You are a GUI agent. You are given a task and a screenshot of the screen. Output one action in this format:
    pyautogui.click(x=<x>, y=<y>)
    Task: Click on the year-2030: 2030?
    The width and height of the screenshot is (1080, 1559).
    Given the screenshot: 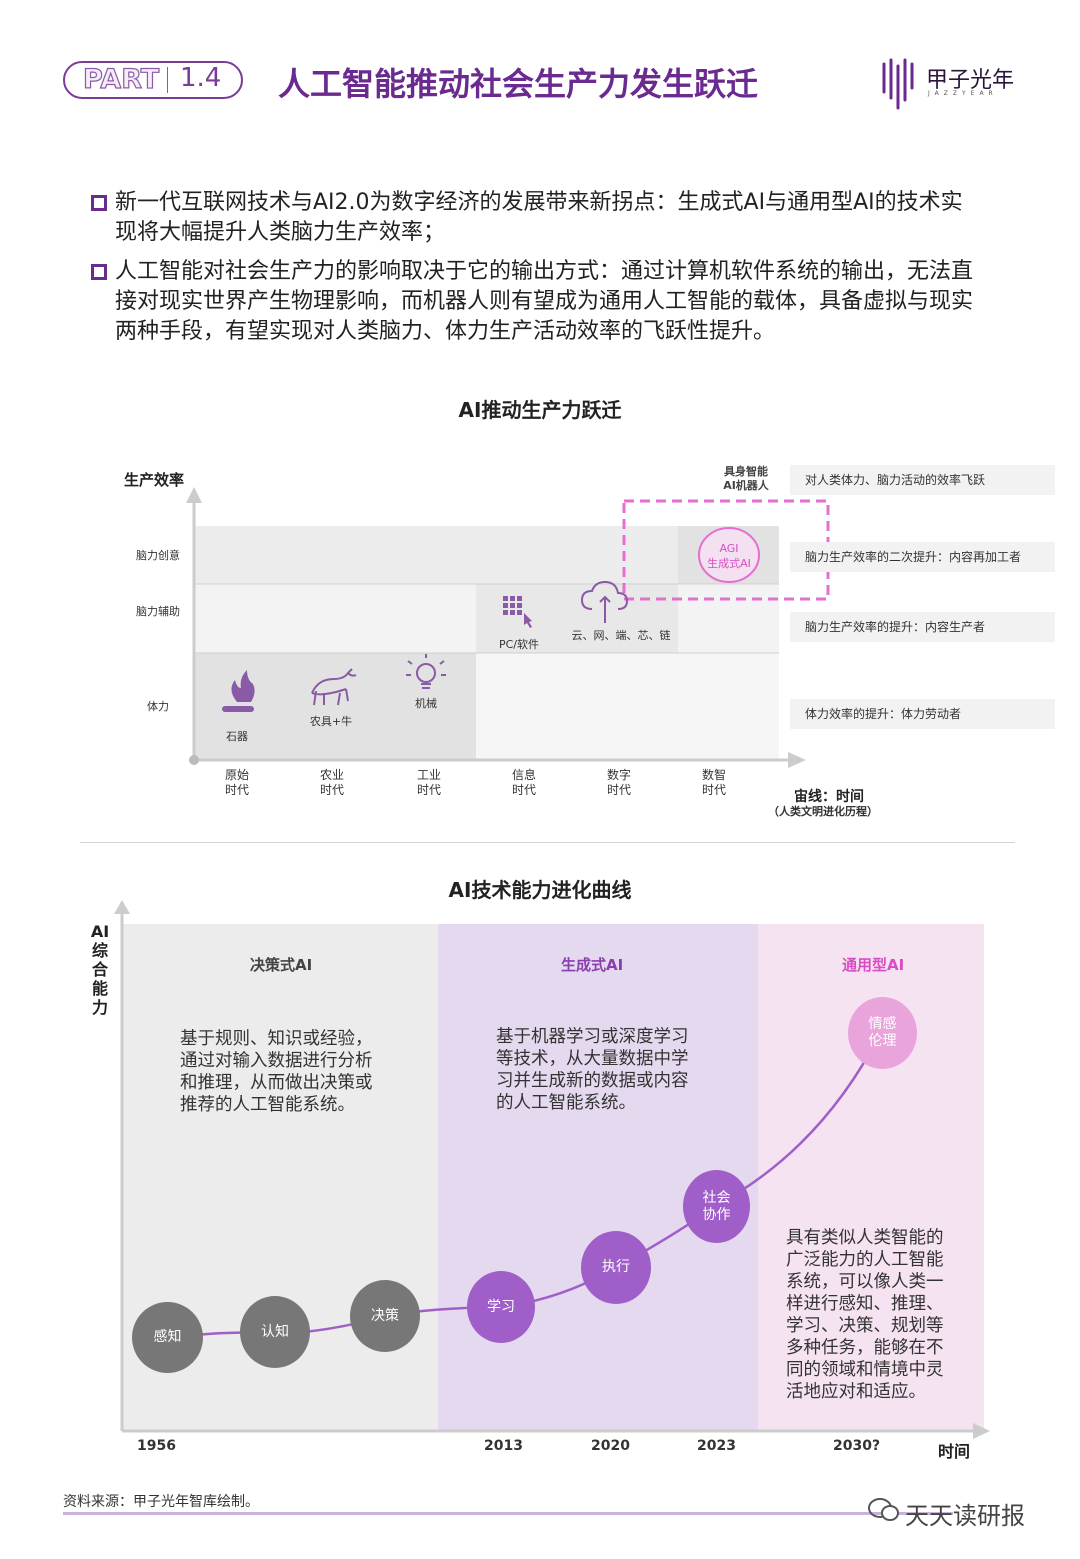 What is the action you would take?
    pyautogui.click(x=857, y=1446)
    